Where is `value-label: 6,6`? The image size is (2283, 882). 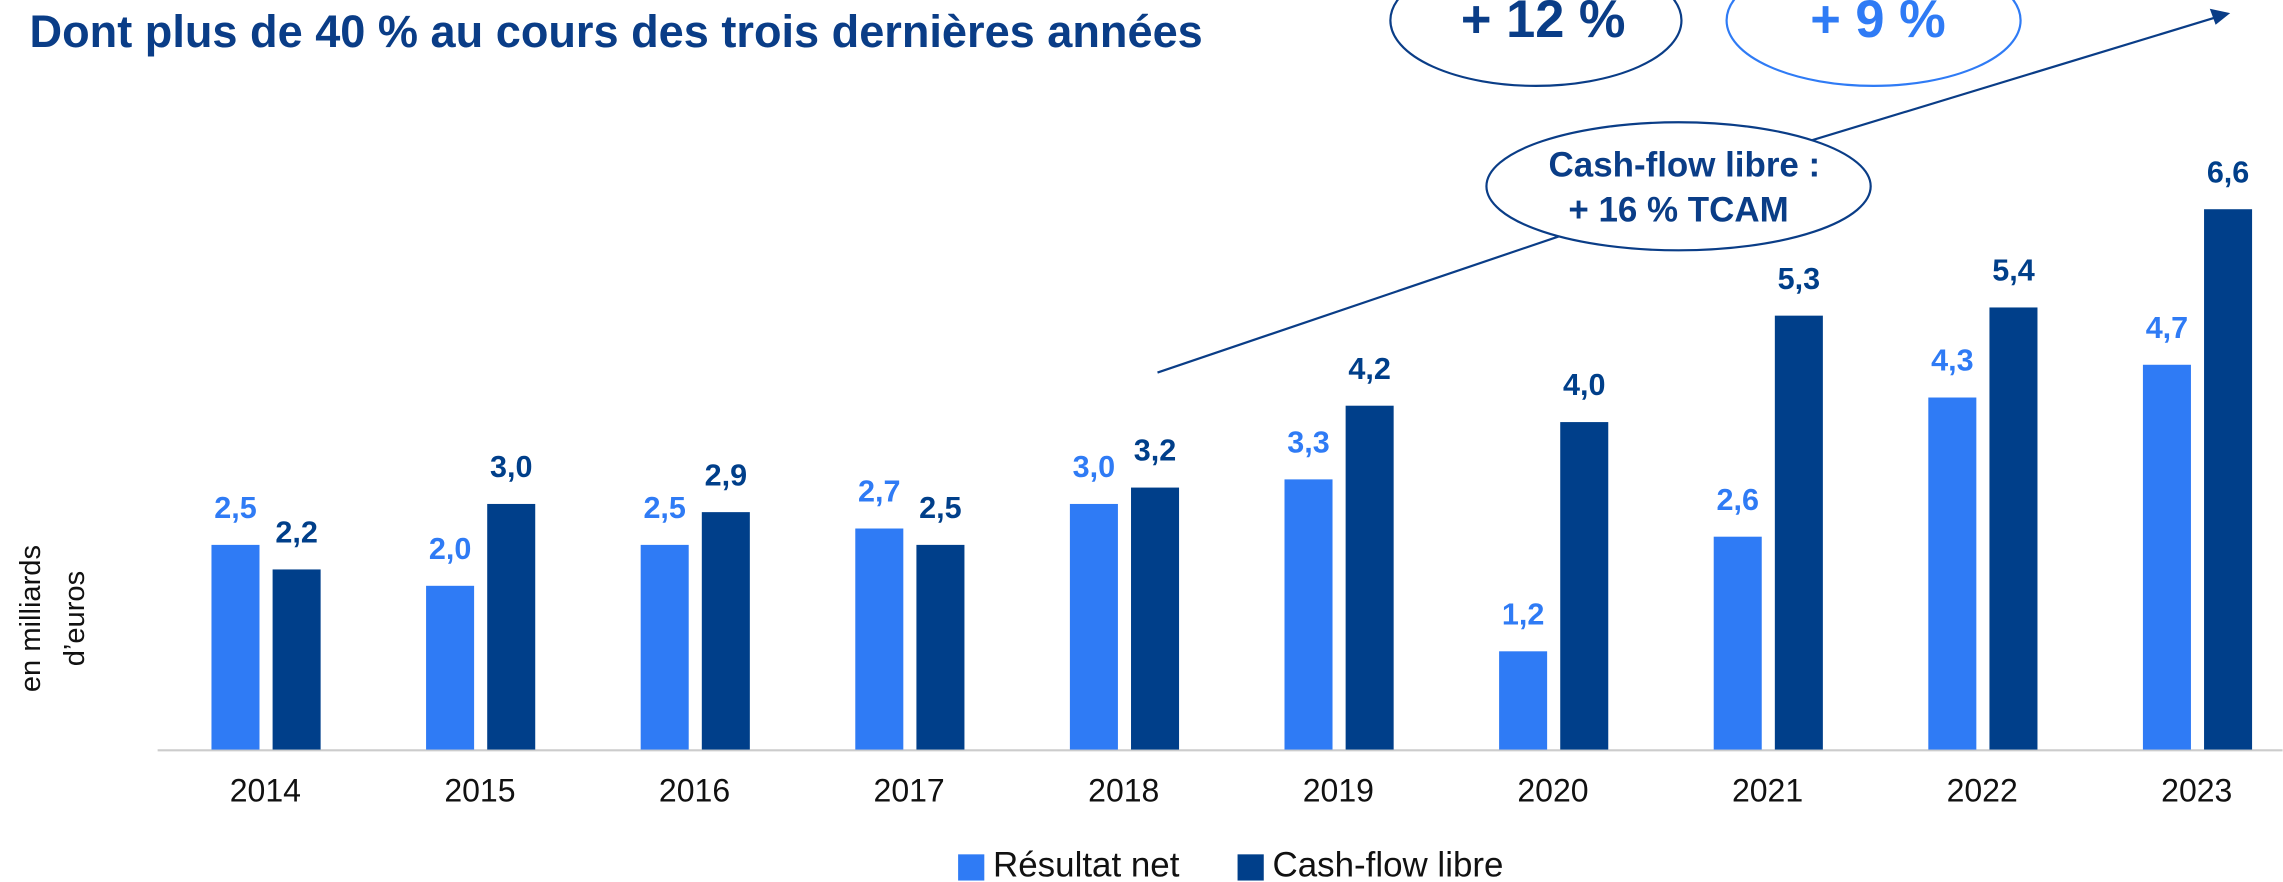
value-label: 6,6 is located at coordinates (2228, 172).